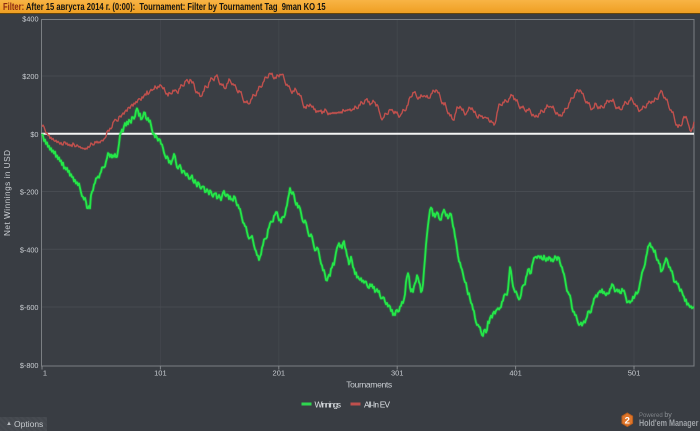 The height and width of the screenshot is (431, 700). What do you see at coordinates (30, 18) in the screenshot?
I see `svg-text: $400` at bounding box center [30, 18].